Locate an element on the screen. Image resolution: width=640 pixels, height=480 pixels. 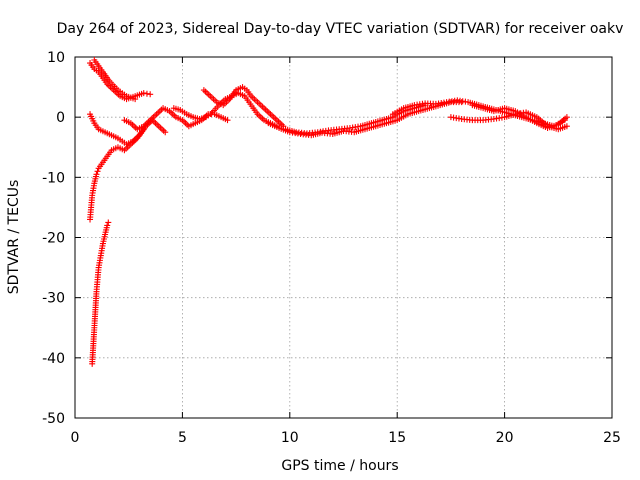
y-tick-label: -20 is located at coordinates (53, 239).